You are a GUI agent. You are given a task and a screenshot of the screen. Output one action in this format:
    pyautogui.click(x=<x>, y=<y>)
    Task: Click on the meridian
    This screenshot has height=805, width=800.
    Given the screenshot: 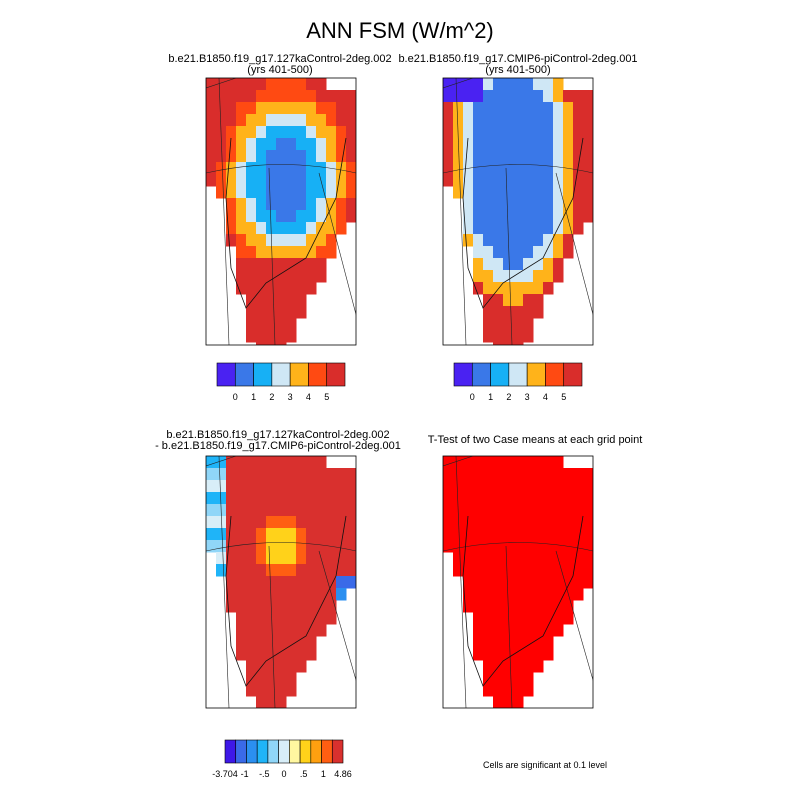 What is the action you would take?
    pyautogui.click(x=461, y=211)
    